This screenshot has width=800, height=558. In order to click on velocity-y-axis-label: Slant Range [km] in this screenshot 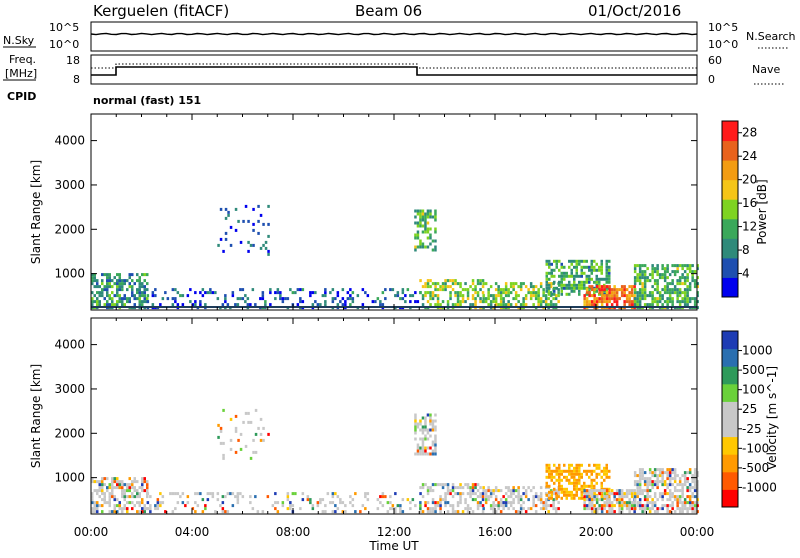, I will do `click(36, 416)`.